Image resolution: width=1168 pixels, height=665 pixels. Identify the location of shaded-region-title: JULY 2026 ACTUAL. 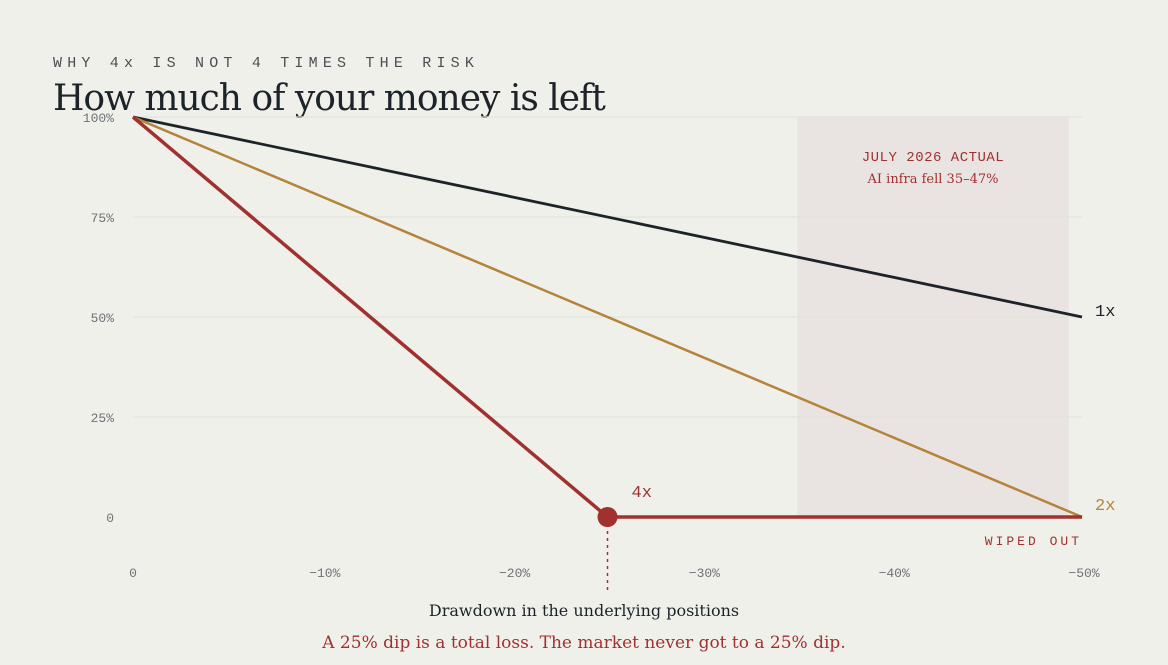
(933, 158).